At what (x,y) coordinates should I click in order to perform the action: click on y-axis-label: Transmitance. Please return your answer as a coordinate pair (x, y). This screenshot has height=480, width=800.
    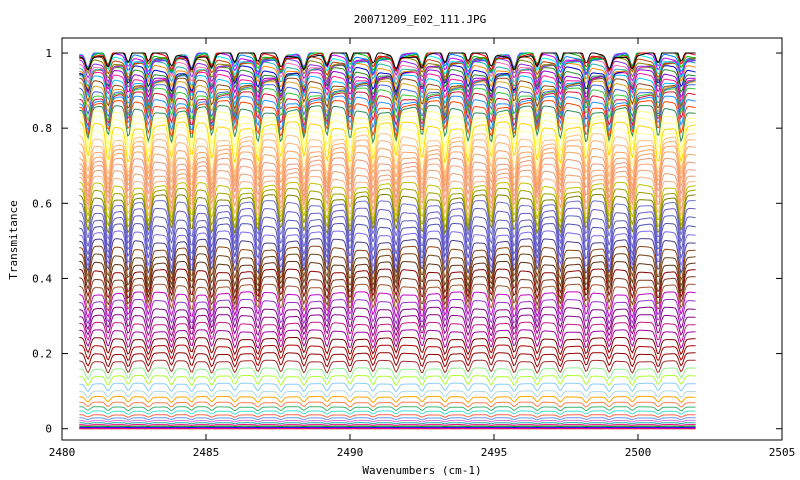
    Looking at the image, I should click on (13, 239).